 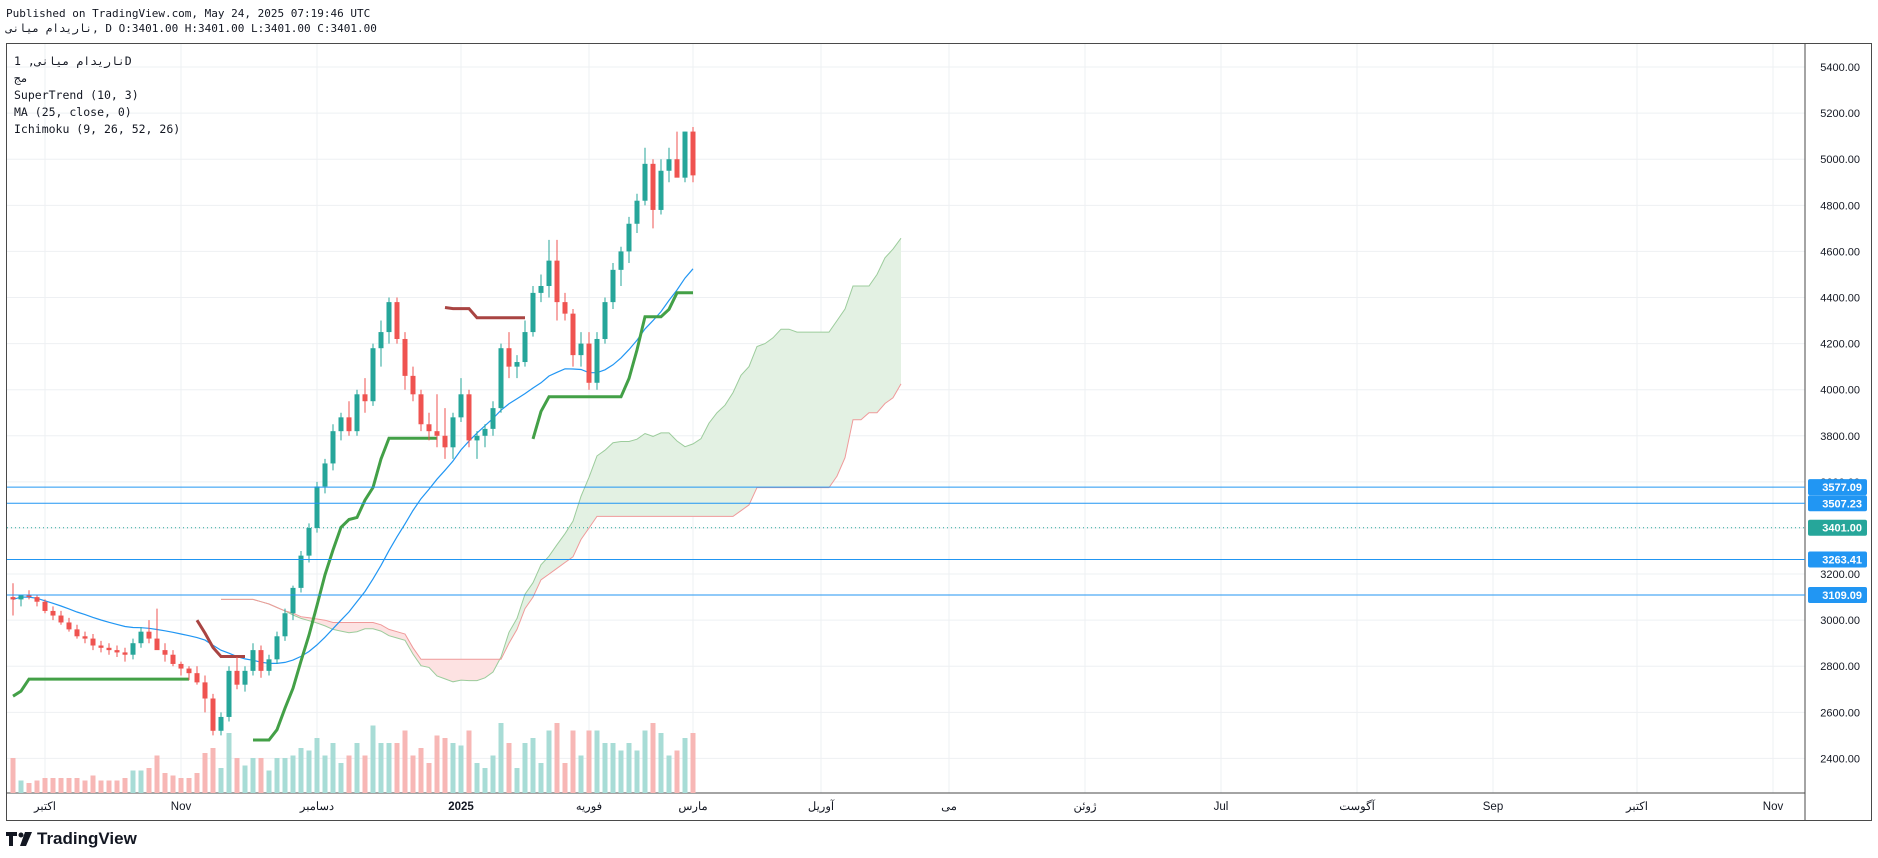 I want to click on legend-supertrend: SuperTrend (10, 3), so click(x=76, y=95).